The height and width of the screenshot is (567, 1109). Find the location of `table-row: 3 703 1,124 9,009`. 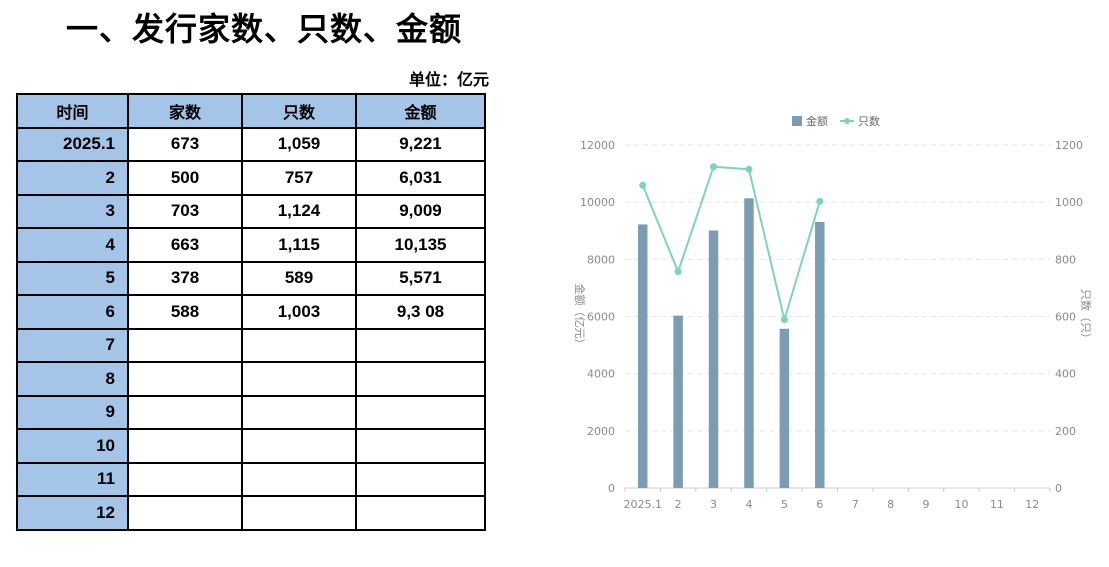

table-row: 3 703 1,124 9,009 is located at coordinates (251, 211).